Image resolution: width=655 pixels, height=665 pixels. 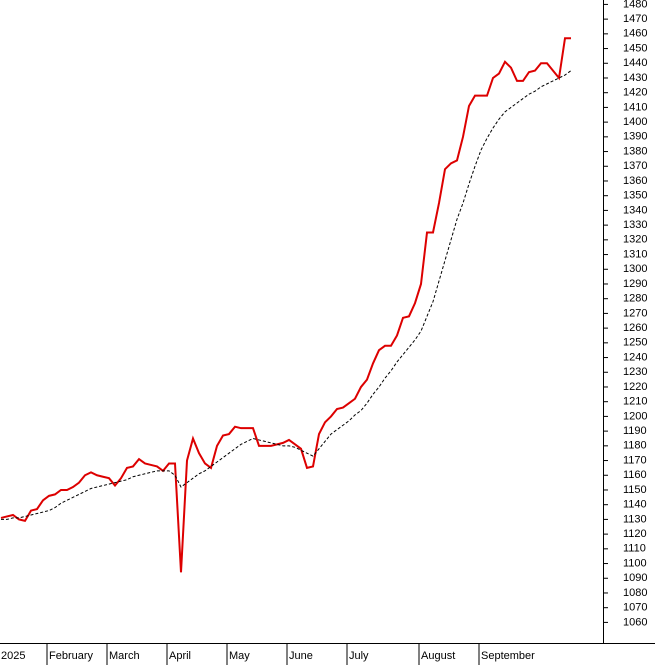 What do you see at coordinates (635, 63) in the screenshot?
I see `y-tick-label: 1440` at bounding box center [635, 63].